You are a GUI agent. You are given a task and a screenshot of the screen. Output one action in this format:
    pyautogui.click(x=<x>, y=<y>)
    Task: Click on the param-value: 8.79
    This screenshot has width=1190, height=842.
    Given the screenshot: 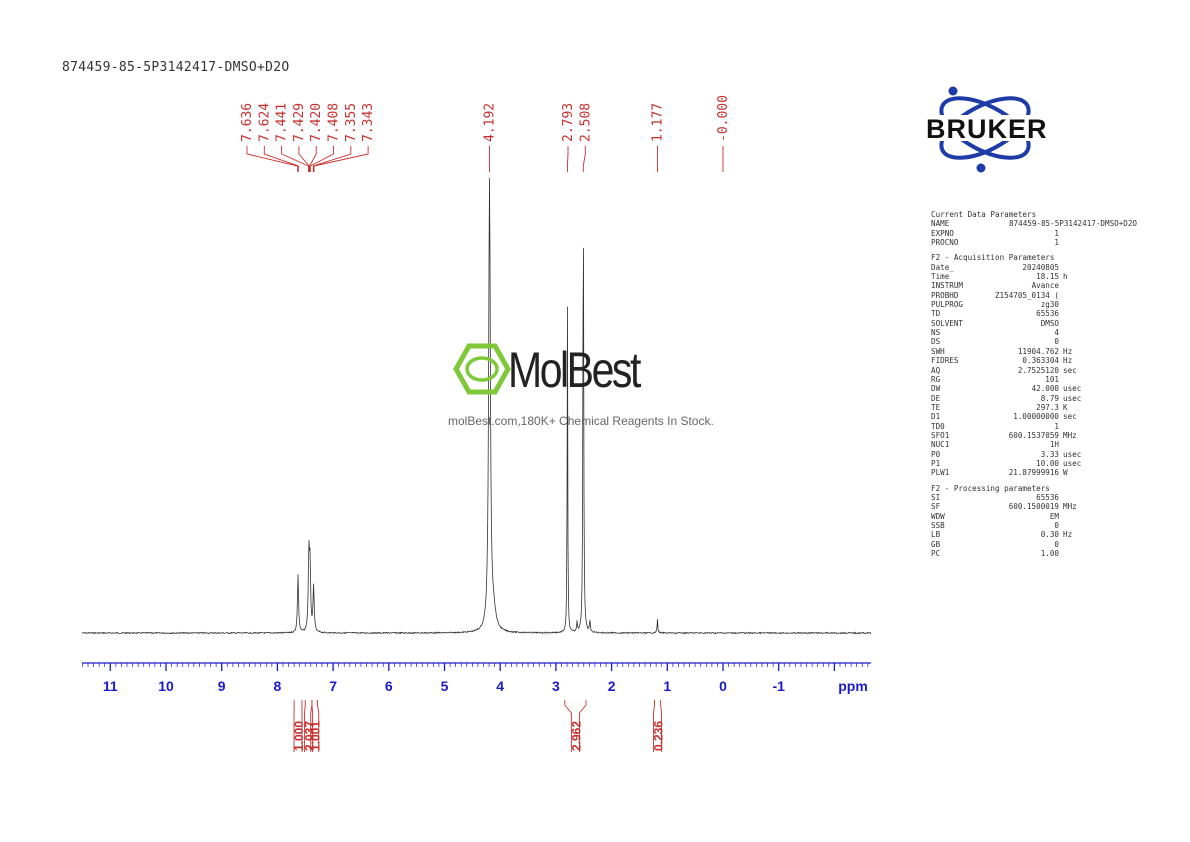 What is the action you would take?
    pyautogui.click(x=1049, y=398)
    